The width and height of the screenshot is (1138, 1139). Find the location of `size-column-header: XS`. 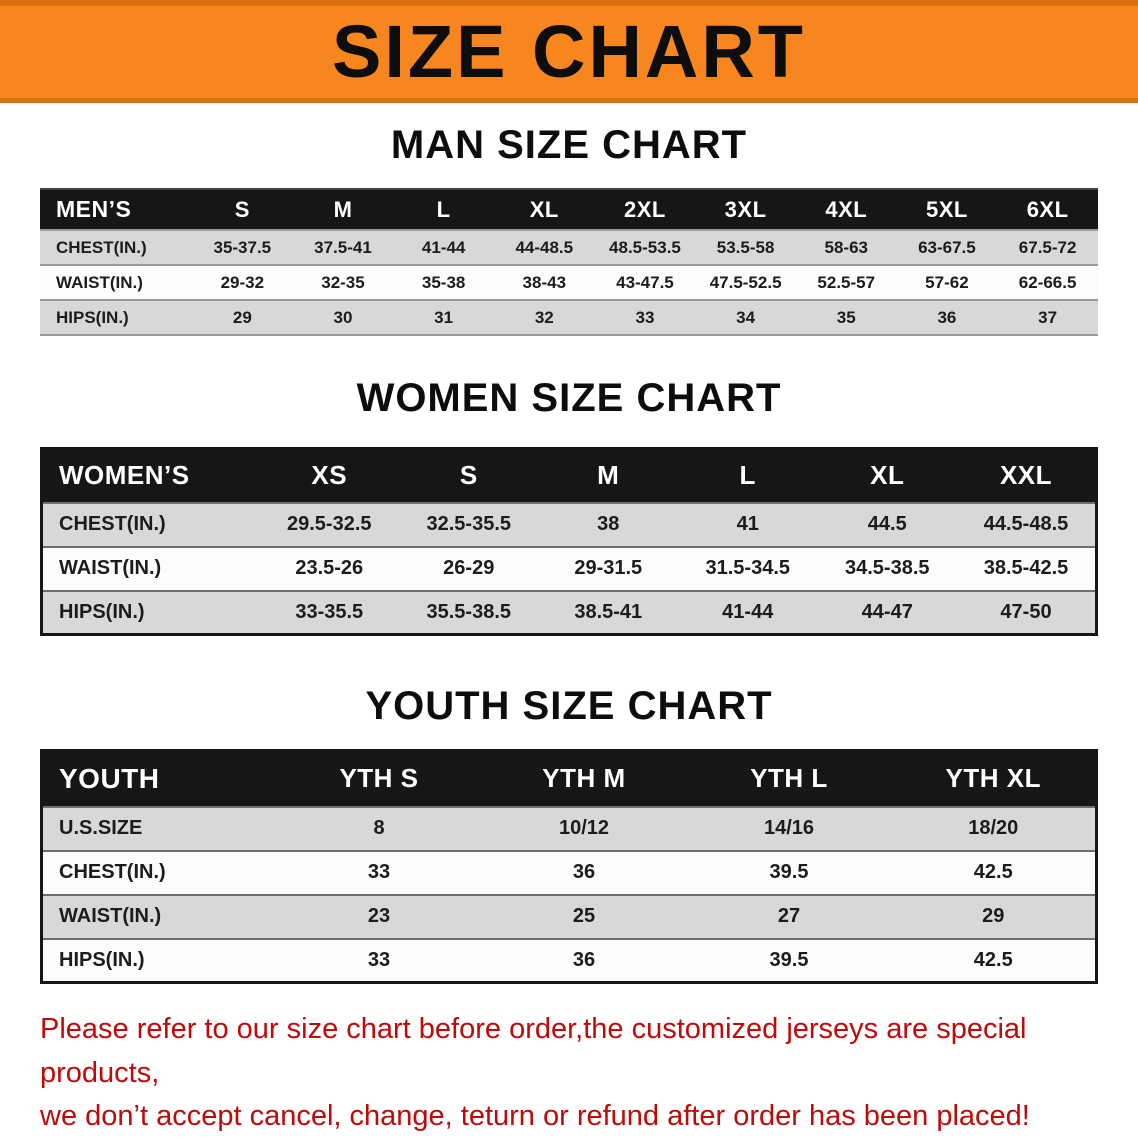

size-column-header: XS is located at coordinates (329, 475).